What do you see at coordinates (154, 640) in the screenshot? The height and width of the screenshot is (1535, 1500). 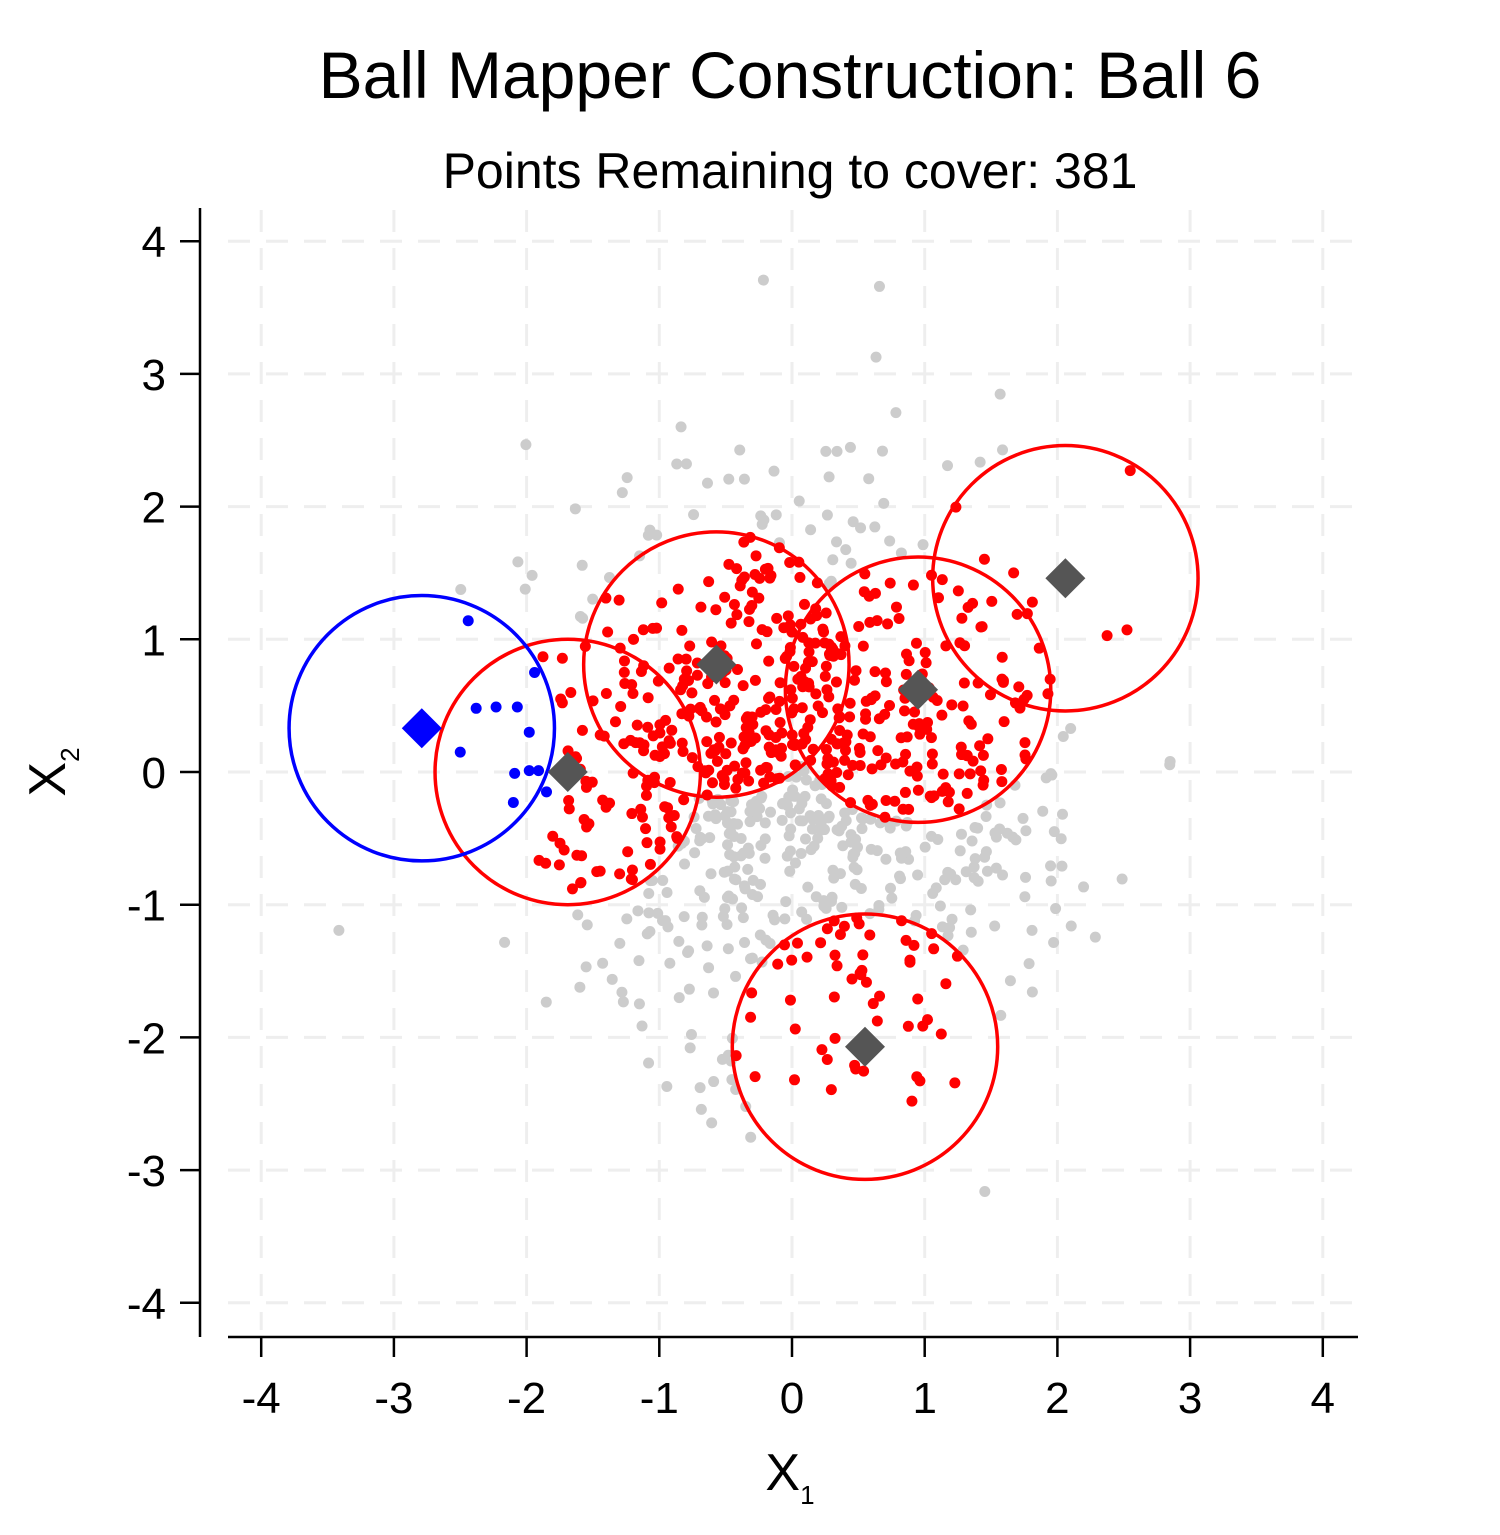 I see `y-tick-label: 1` at bounding box center [154, 640].